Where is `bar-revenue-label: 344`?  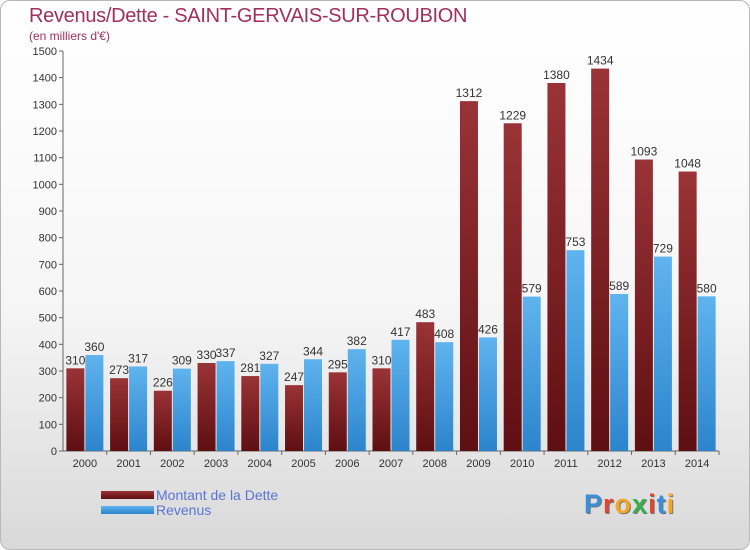 bar-revenue-label: 344 is located at coordinates (313, 351).